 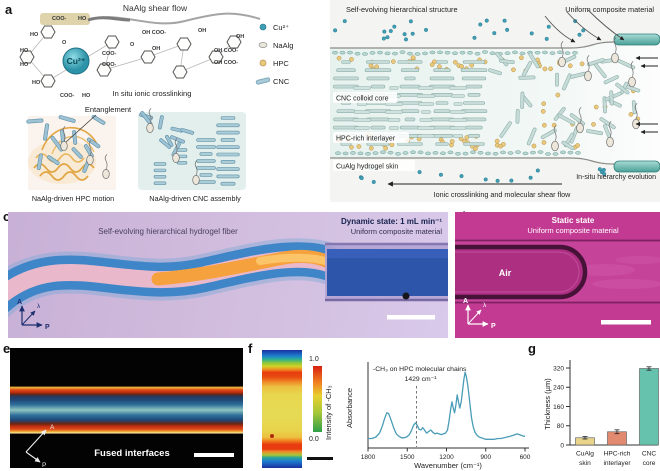 I want to click on spectrum-ylabel: Absorbance, so click(x=349, y=408).